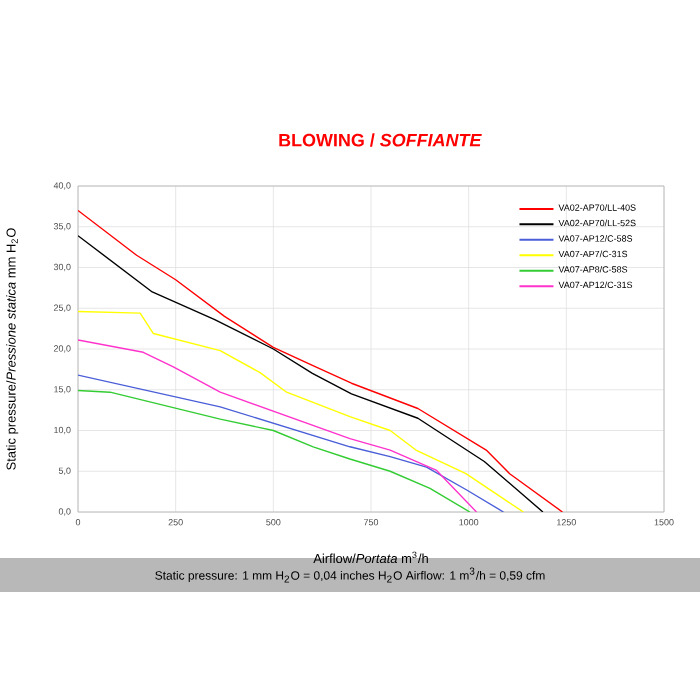 The width and height of the screenshot is (700, 700). What do you see at coordinates (380, 140) in the screenshot?
I see `chart-title: BLOWING / SOFFIANTE` at bounding box center [380, 140].